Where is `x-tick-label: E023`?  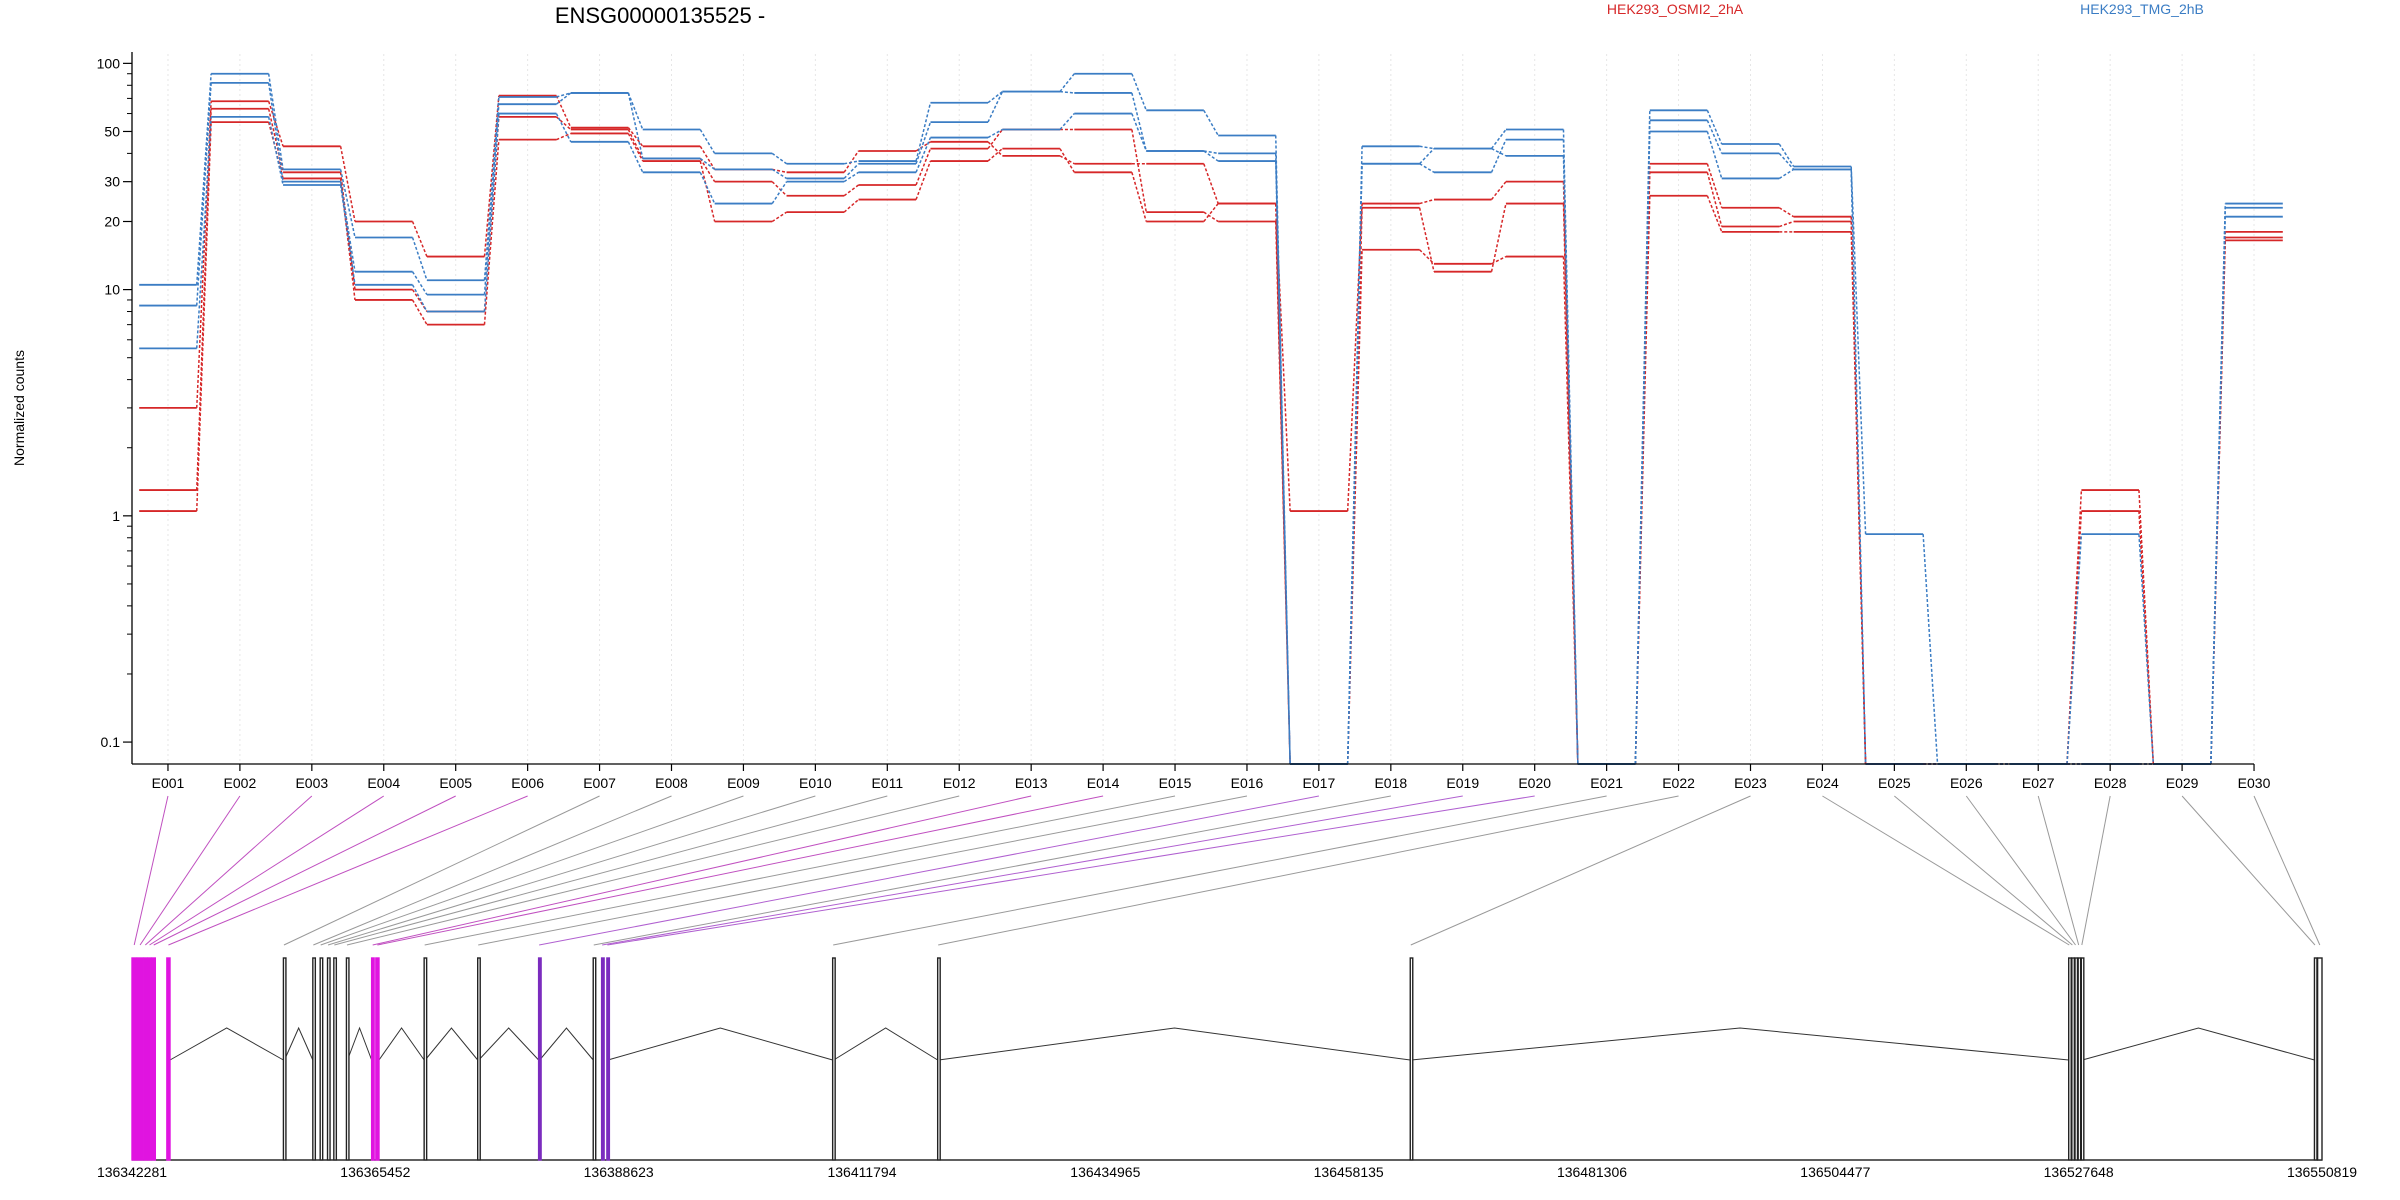
x-tick-label: E023 is located at coordinates (1750, 783).